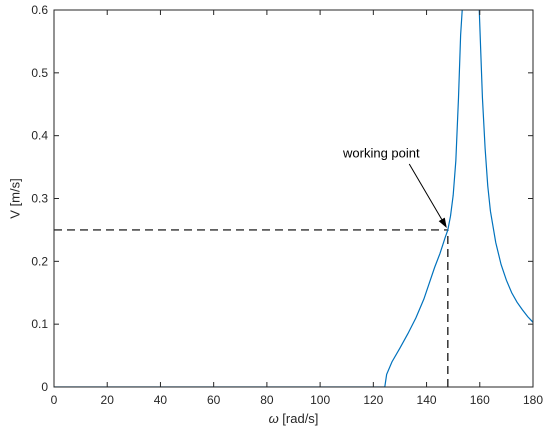 The image size is (550, 441). I want to click on y-tick-label: 0, so click(44, 387).